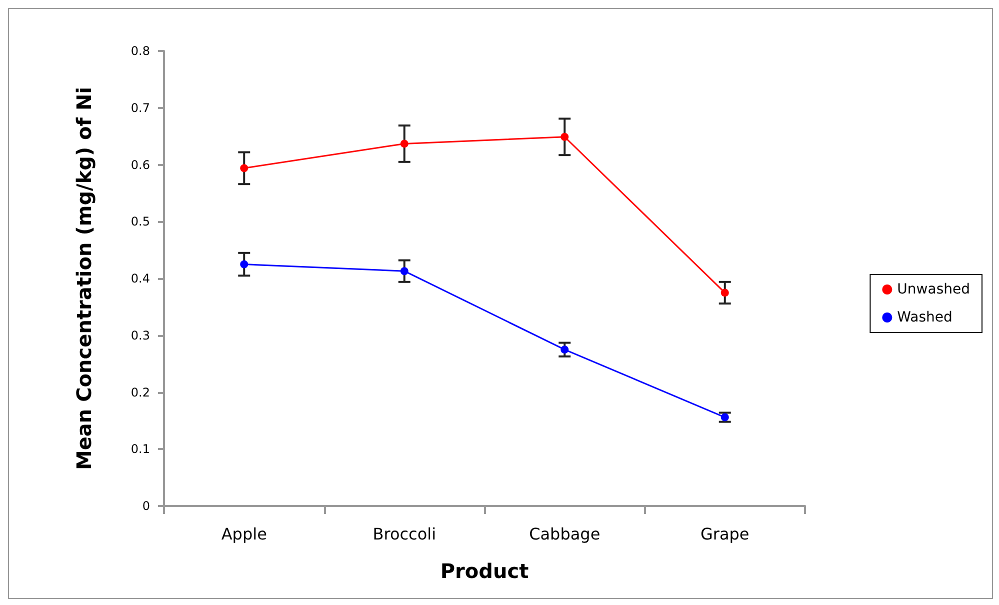  I want to click on x-tick-label: Broccoli, so click(404, 534).